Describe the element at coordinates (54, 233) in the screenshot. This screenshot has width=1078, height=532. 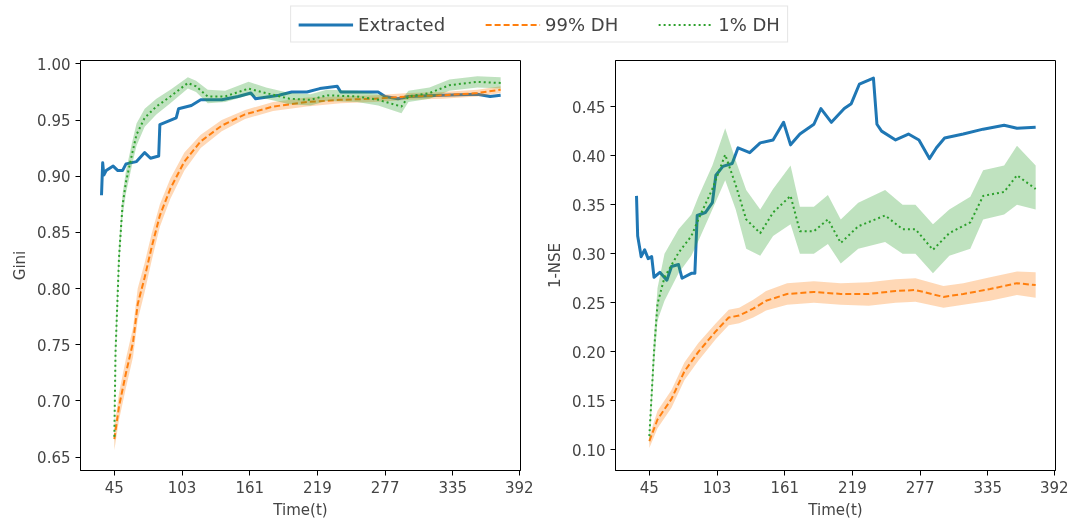
I see `y-tick-label: 0.85` at that location.